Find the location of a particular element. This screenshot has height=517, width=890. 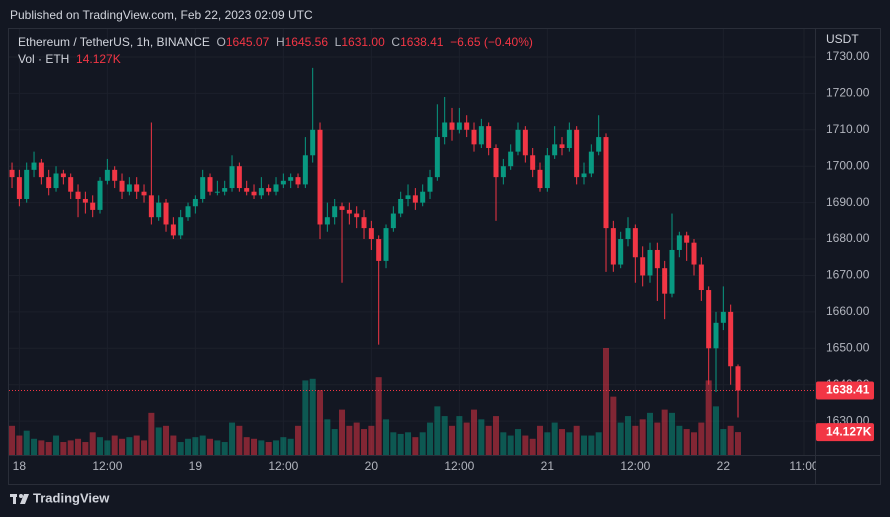

price-axis-corner is located at coordinates (848, 470).